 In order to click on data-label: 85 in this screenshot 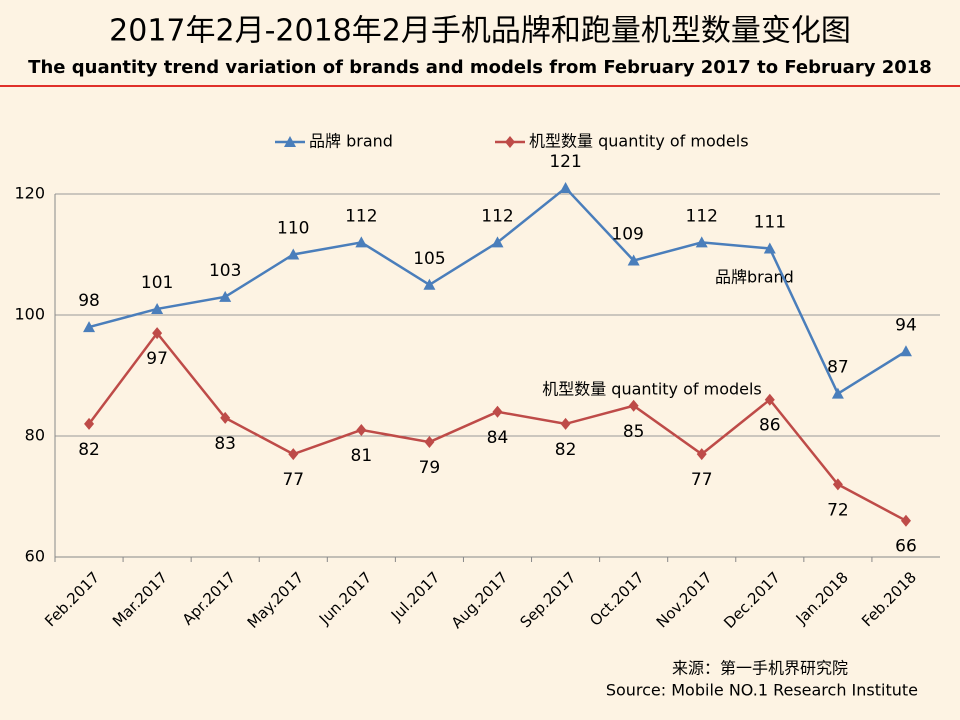, I will do `click(634, 432)`.